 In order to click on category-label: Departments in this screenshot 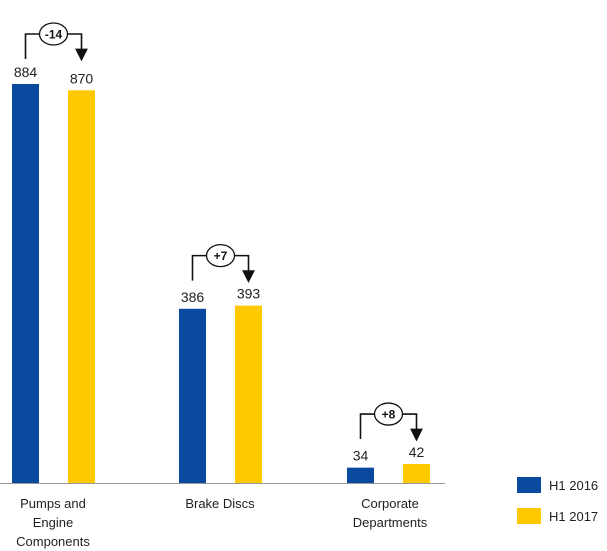, I will do `click(390, 522)`.